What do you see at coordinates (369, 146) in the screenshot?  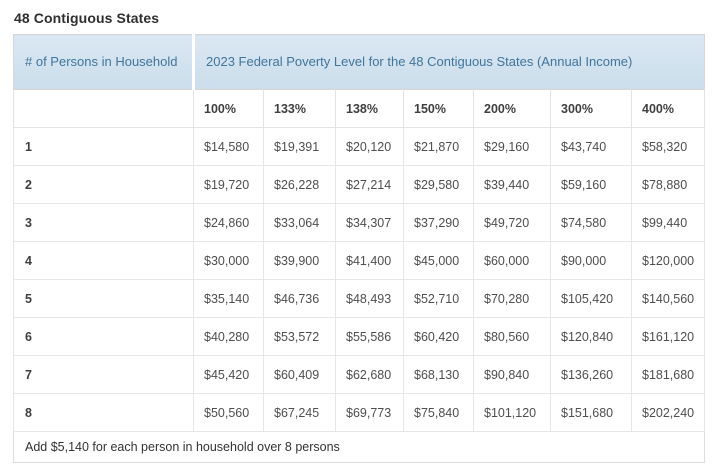 I see `value-cell: $20,120` at bounding box center [369, 146].